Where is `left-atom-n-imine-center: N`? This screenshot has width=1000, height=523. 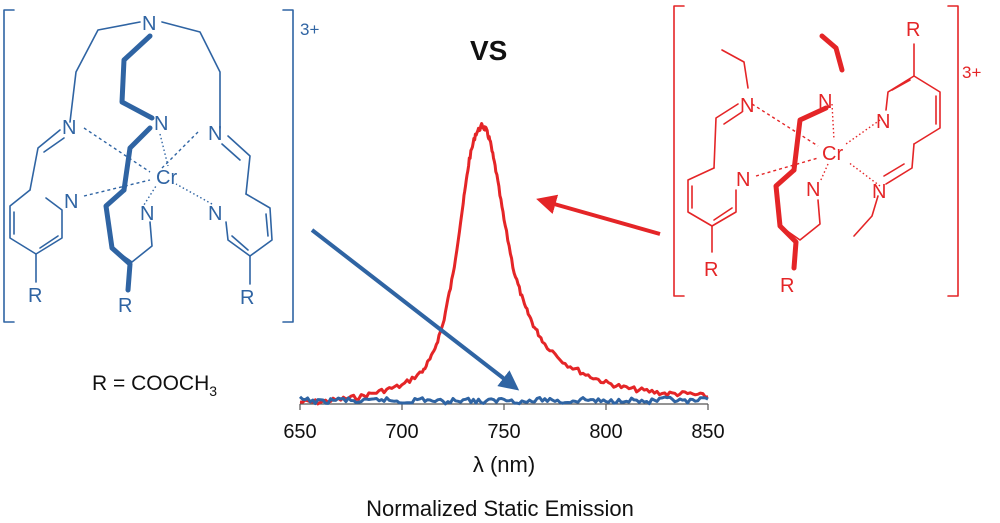 left-atom-n-imine-center: N is located at coordinates (161, 124).